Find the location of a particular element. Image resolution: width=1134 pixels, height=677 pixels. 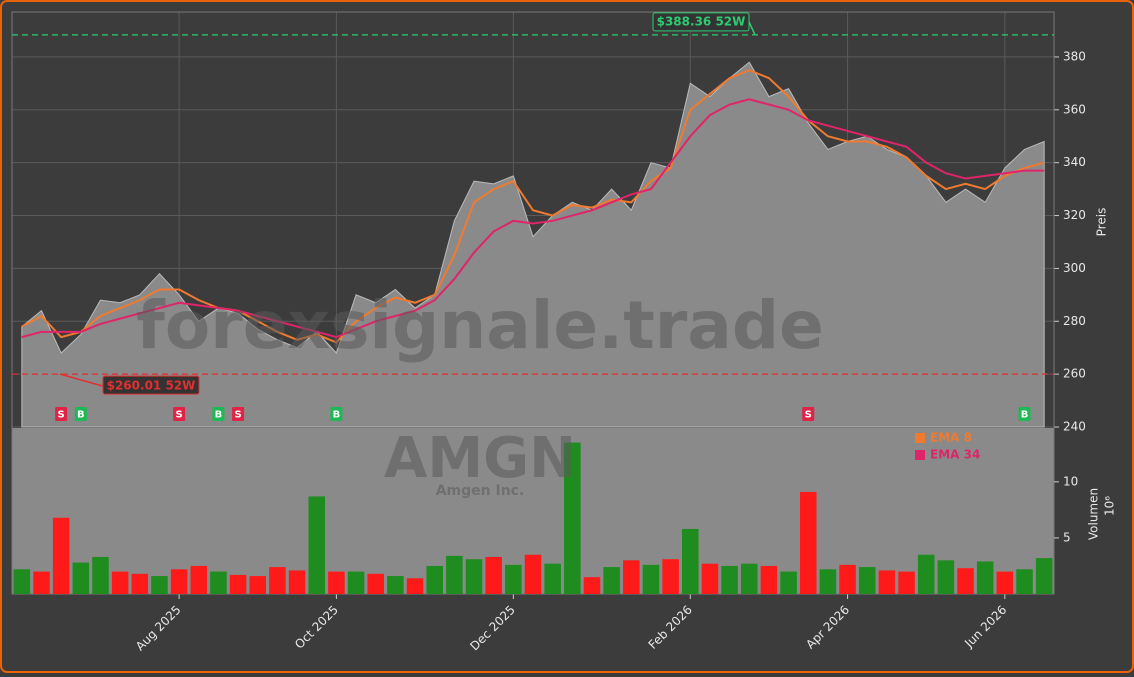

volume-unit: 10⁶ is located at coordinates (1110, 506).